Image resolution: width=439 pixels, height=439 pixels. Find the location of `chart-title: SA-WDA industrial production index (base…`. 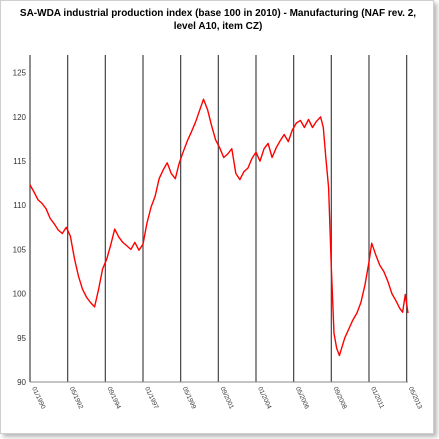

chart-title: SA-WDA industrial production index (base… is located at coordinates (218, 20).